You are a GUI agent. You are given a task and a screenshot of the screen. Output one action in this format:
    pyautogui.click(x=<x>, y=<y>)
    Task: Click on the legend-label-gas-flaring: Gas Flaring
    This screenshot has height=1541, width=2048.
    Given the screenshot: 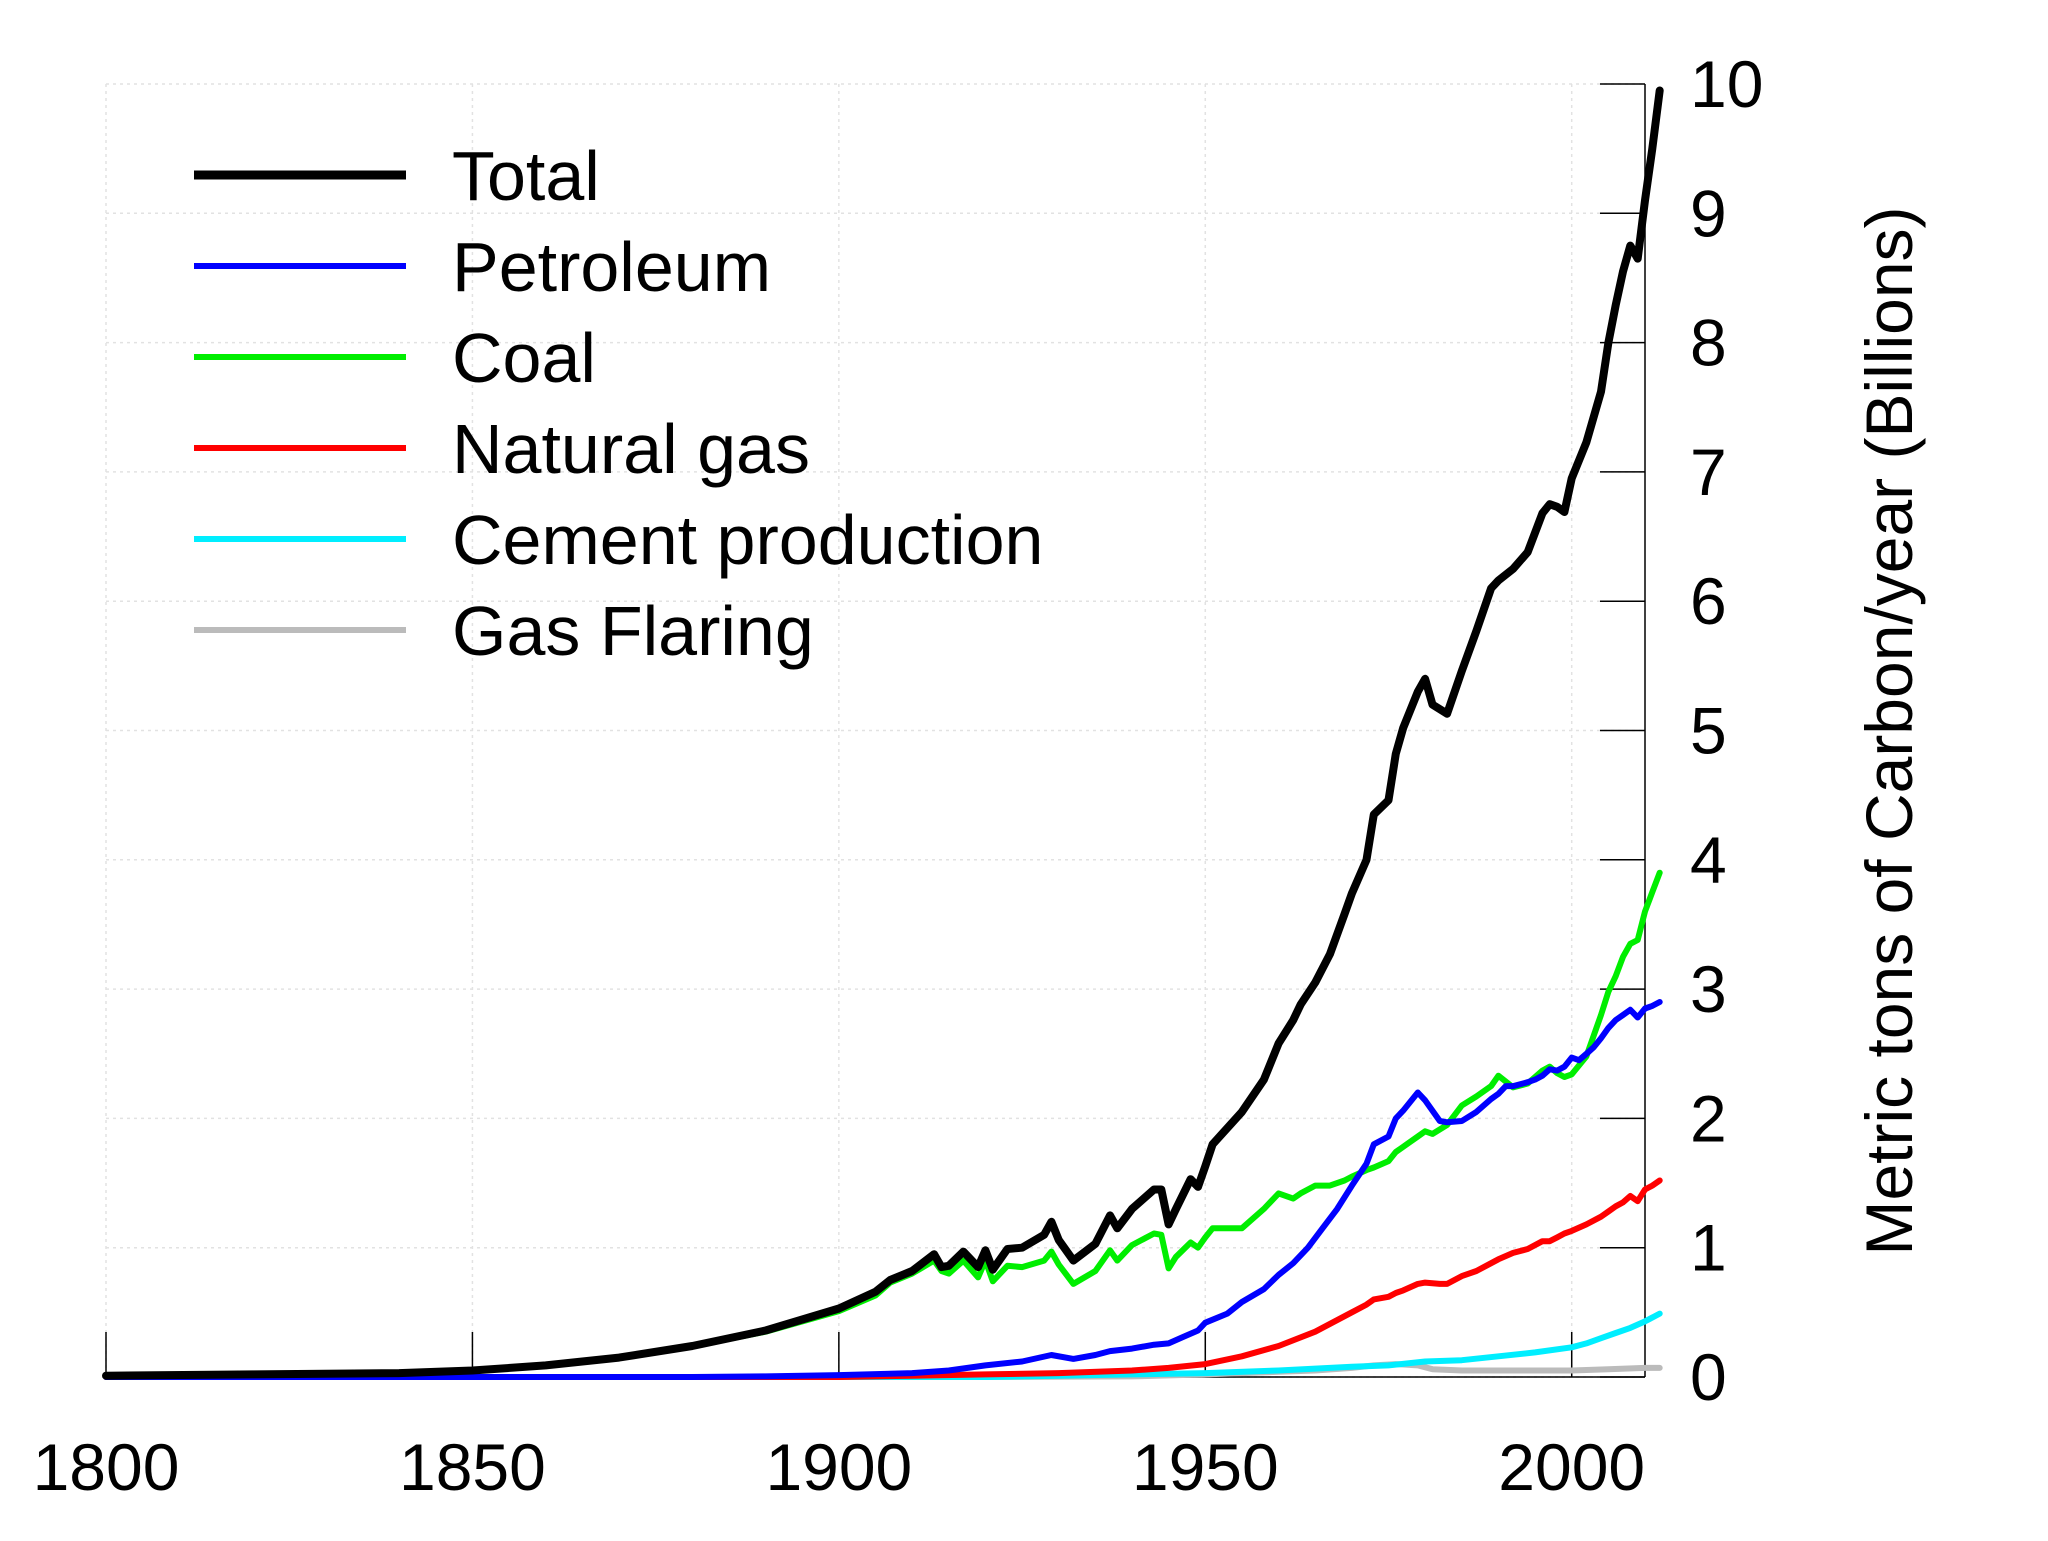 What is the action you would take?
    pyautogui.click(x=633, y=631)
    